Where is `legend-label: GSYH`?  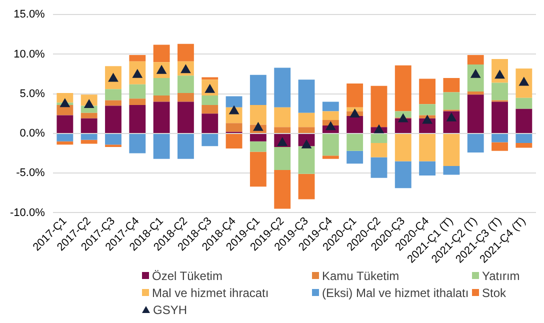
legend-label: GSYH is located at coordinates (170, 309).